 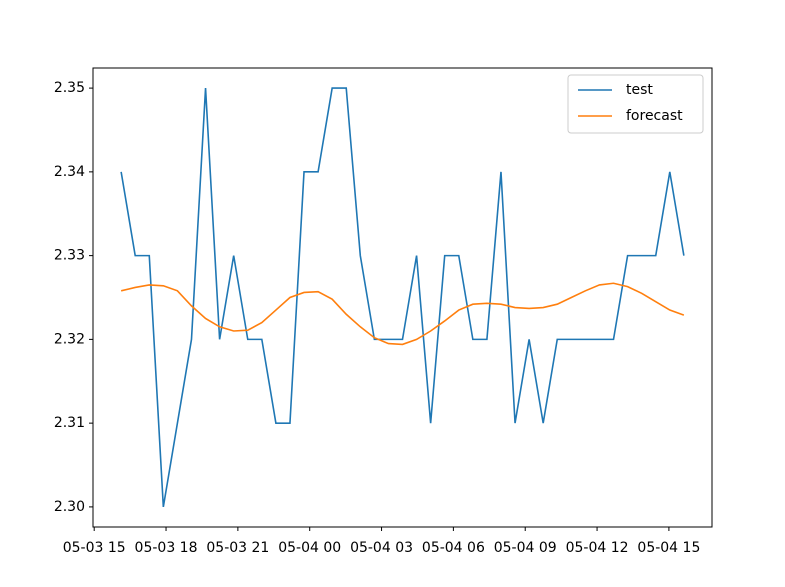 What do you see at coordinates (69, 423) in the screenshot?
I see `y-tick-label: 2.31` at bounding box center [69, 423].